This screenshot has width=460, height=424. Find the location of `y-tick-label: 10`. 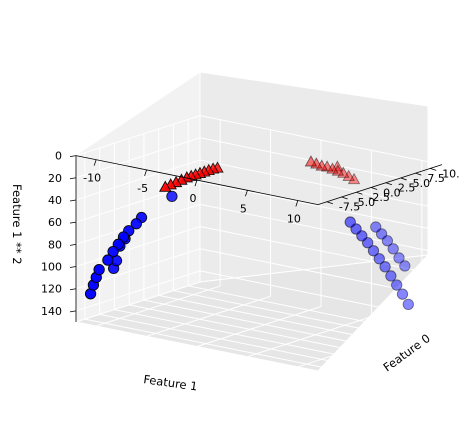

y-tick-label: 10 is located at coordinates (294, 219).